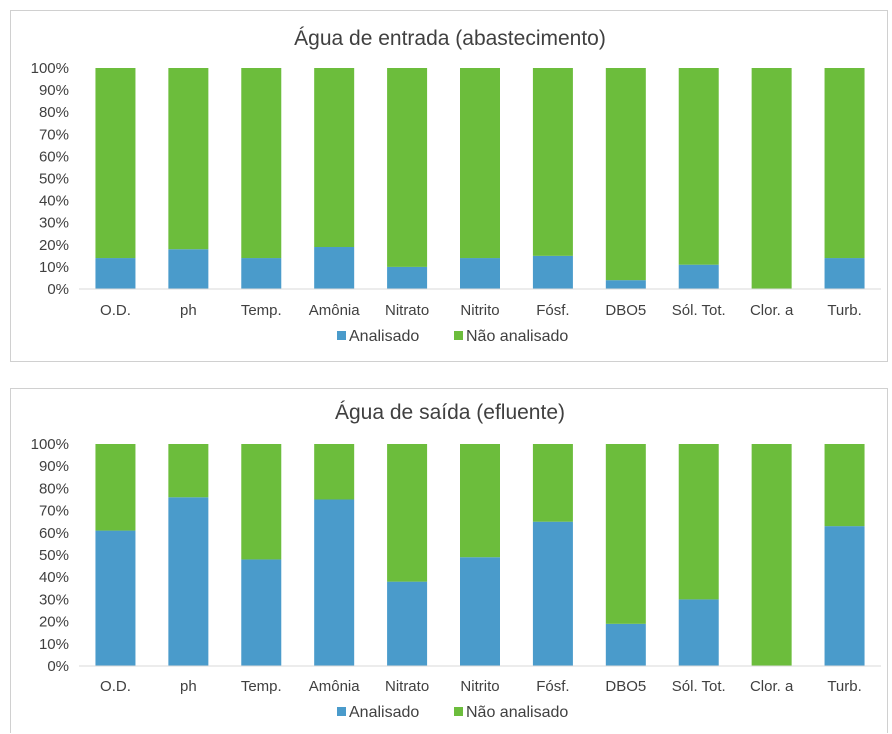 The image size is (892, 734). I want to click on chart-title: Água de saída (efluente), so click(450, 412).